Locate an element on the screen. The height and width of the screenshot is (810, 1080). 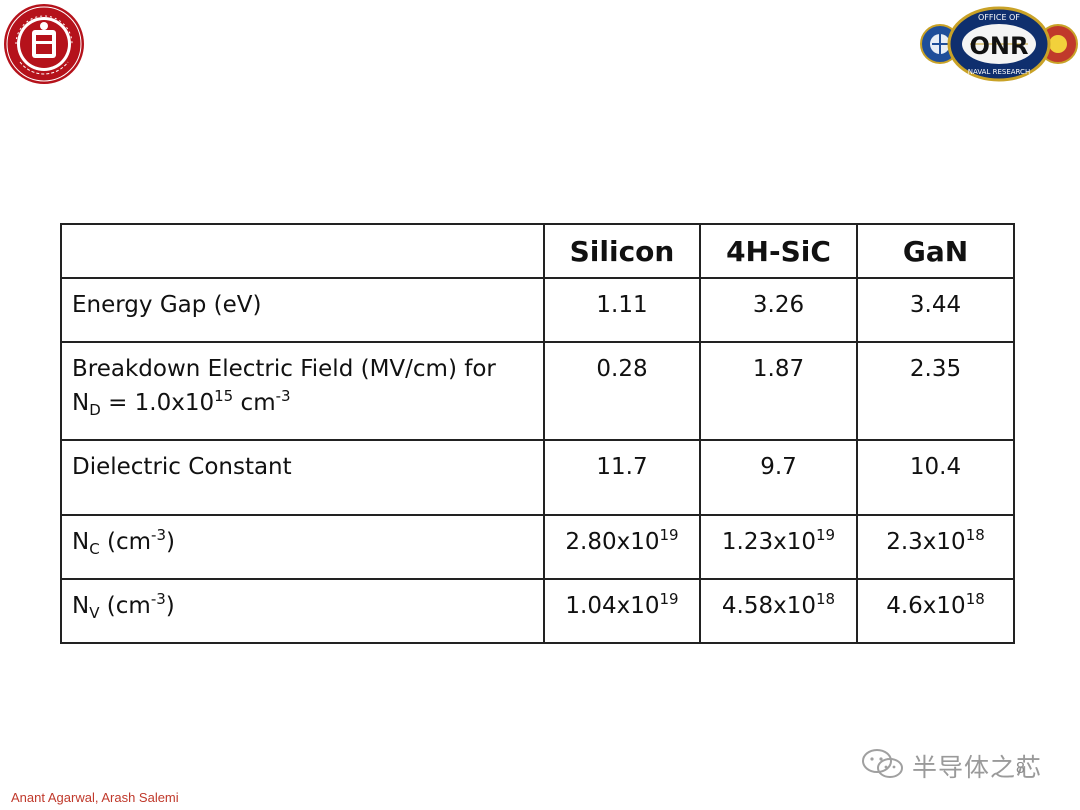
table-row: Energy Gap (eV) 1.11 3.26 3.44 is located at coordinates (537, 310).